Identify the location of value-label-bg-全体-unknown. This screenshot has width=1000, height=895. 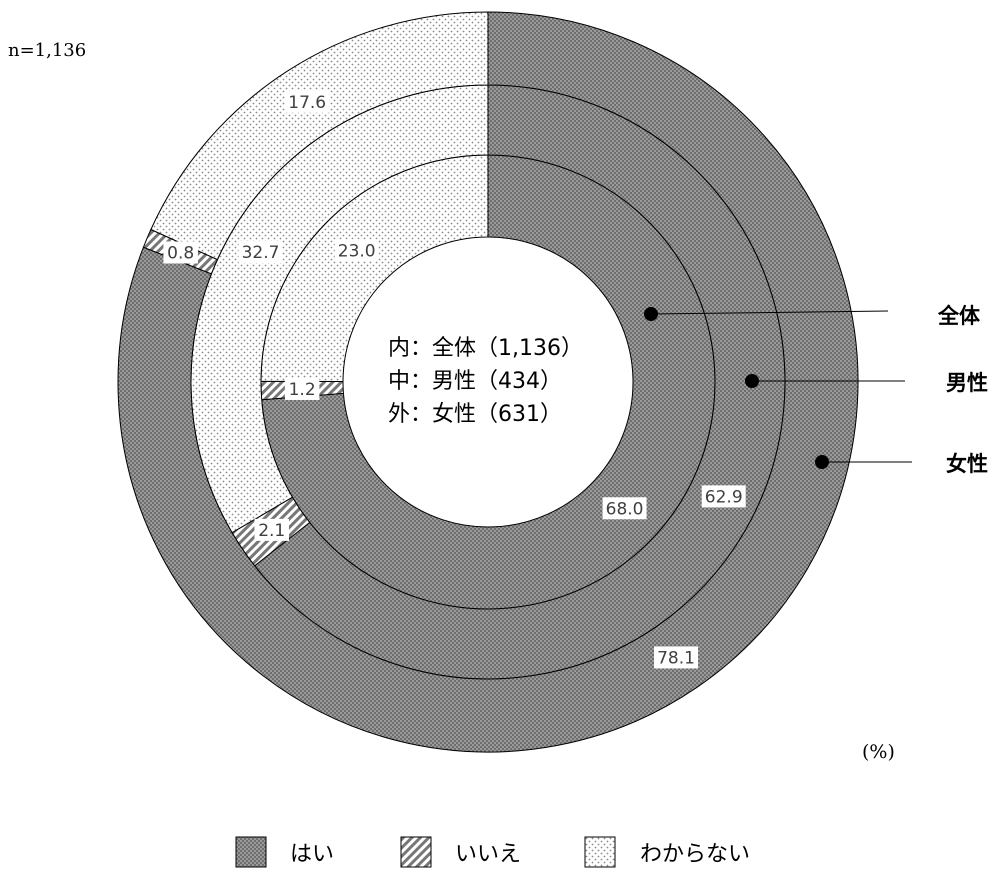
(356, 250).